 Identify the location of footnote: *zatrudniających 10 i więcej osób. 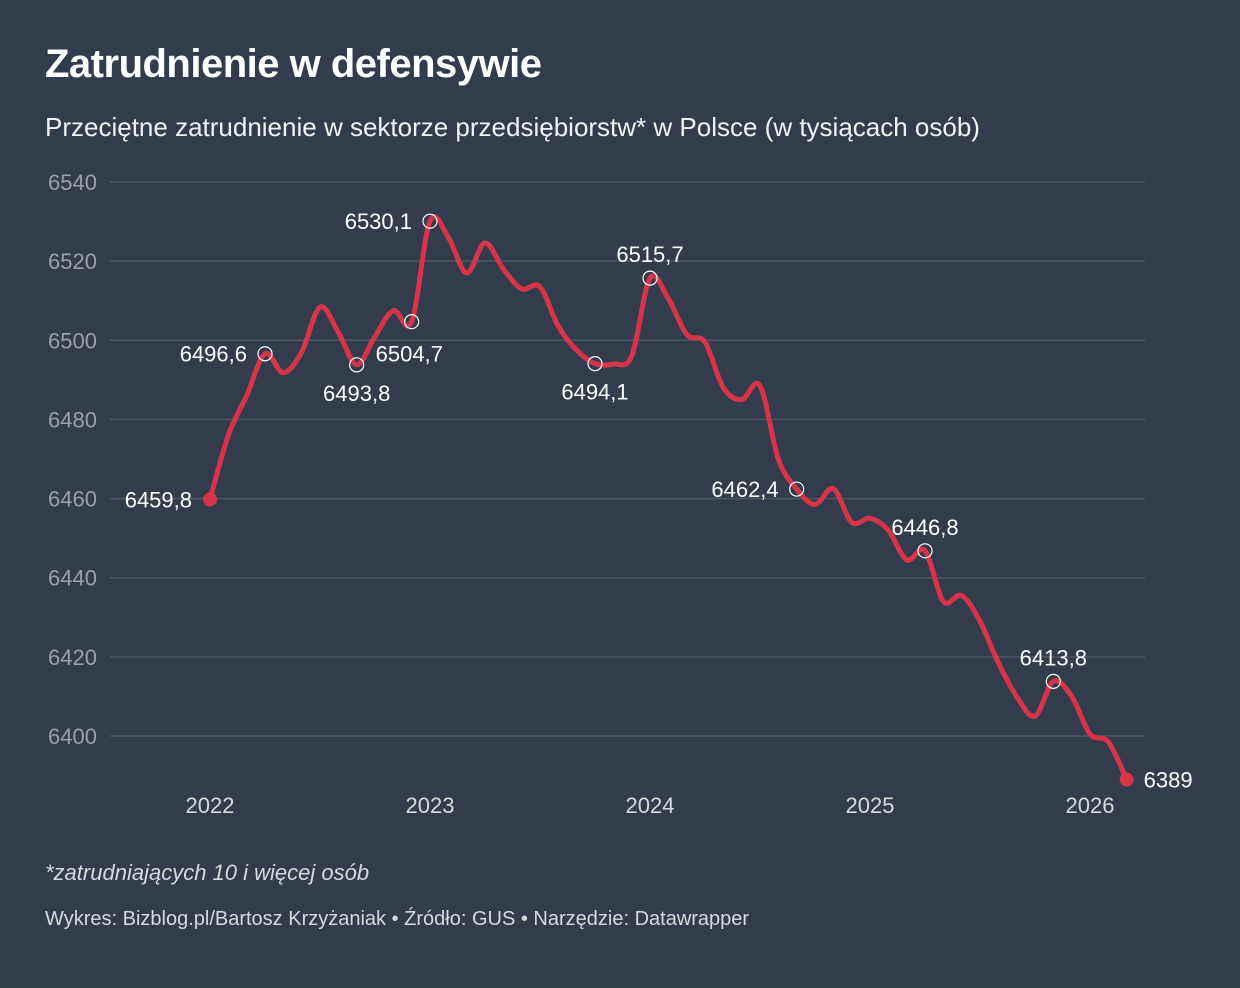
(207, 872).